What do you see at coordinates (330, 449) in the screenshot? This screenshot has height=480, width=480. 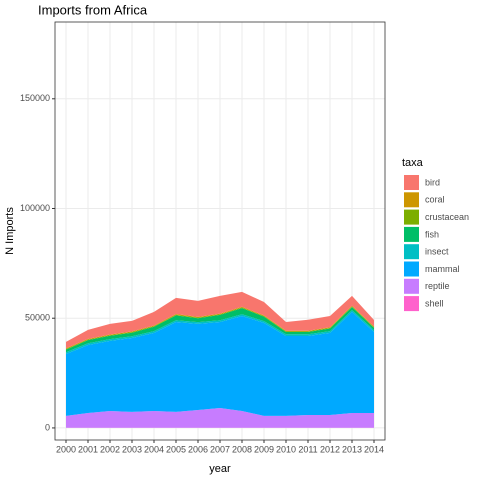 I see `x-tick-label: 2012` at bounding box center [330, 449].